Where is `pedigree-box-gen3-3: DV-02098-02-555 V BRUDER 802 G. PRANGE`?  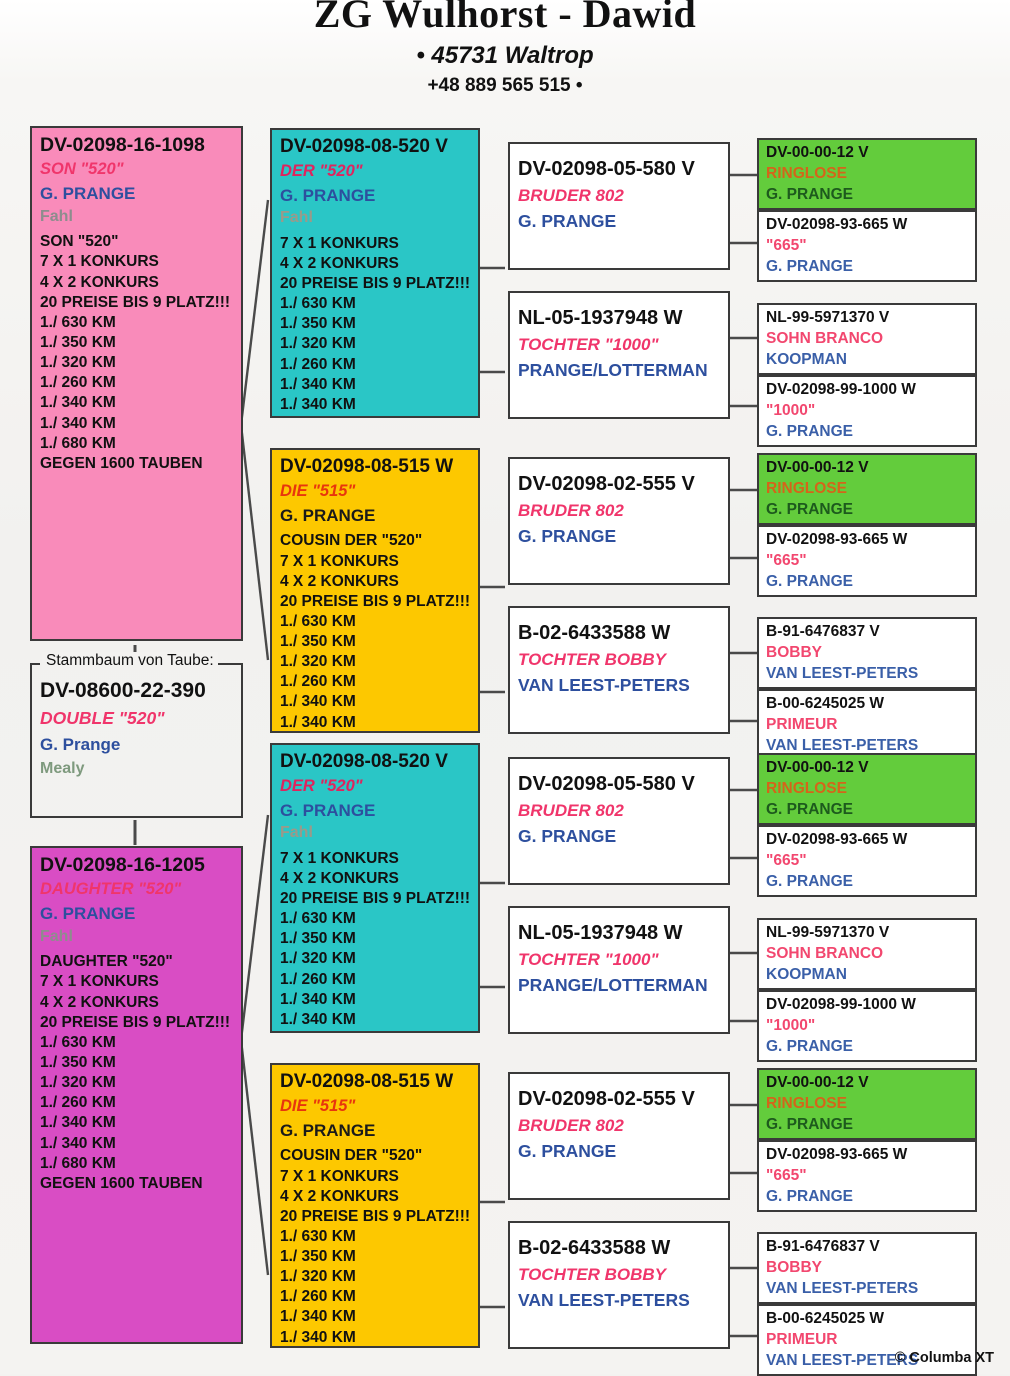 pedigree-box-gen3-3: DV-02098-02-555 V BRUDER 802 G. PRANGE is located at coordinates (619, 521).